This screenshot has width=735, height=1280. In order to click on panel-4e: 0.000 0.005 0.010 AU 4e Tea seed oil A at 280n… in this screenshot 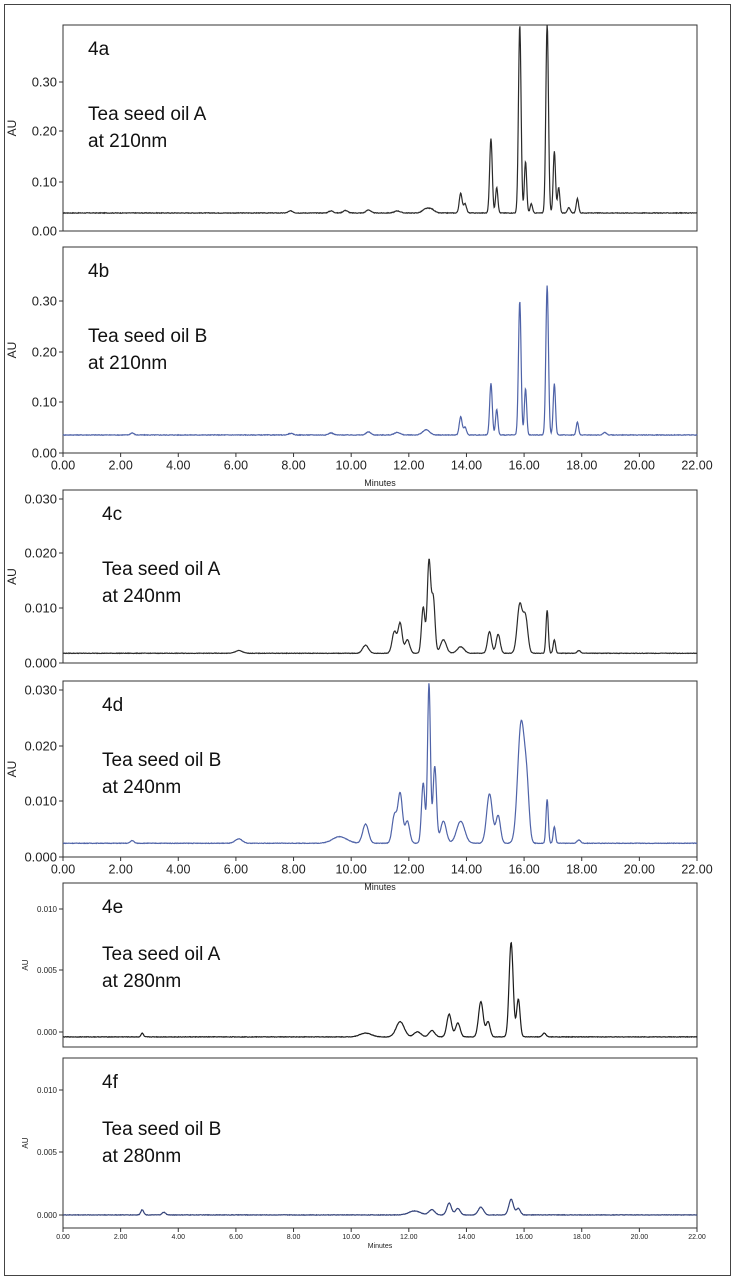, I will do `click(359, 965)`.